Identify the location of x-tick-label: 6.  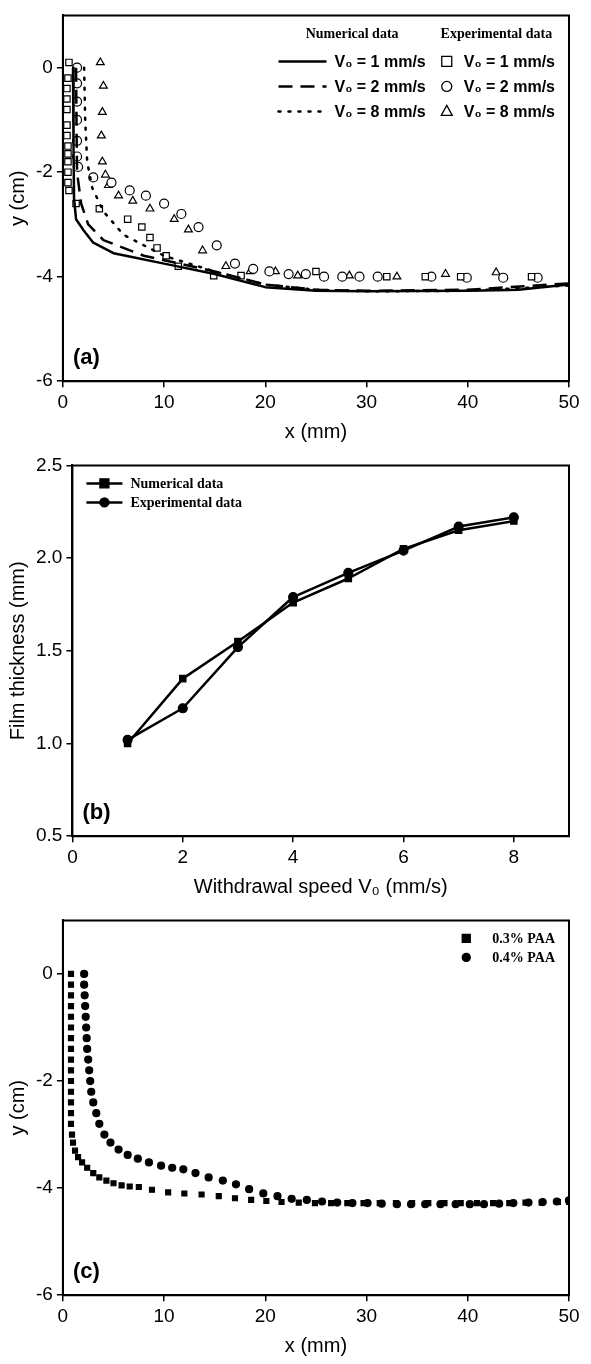
(403, 856).